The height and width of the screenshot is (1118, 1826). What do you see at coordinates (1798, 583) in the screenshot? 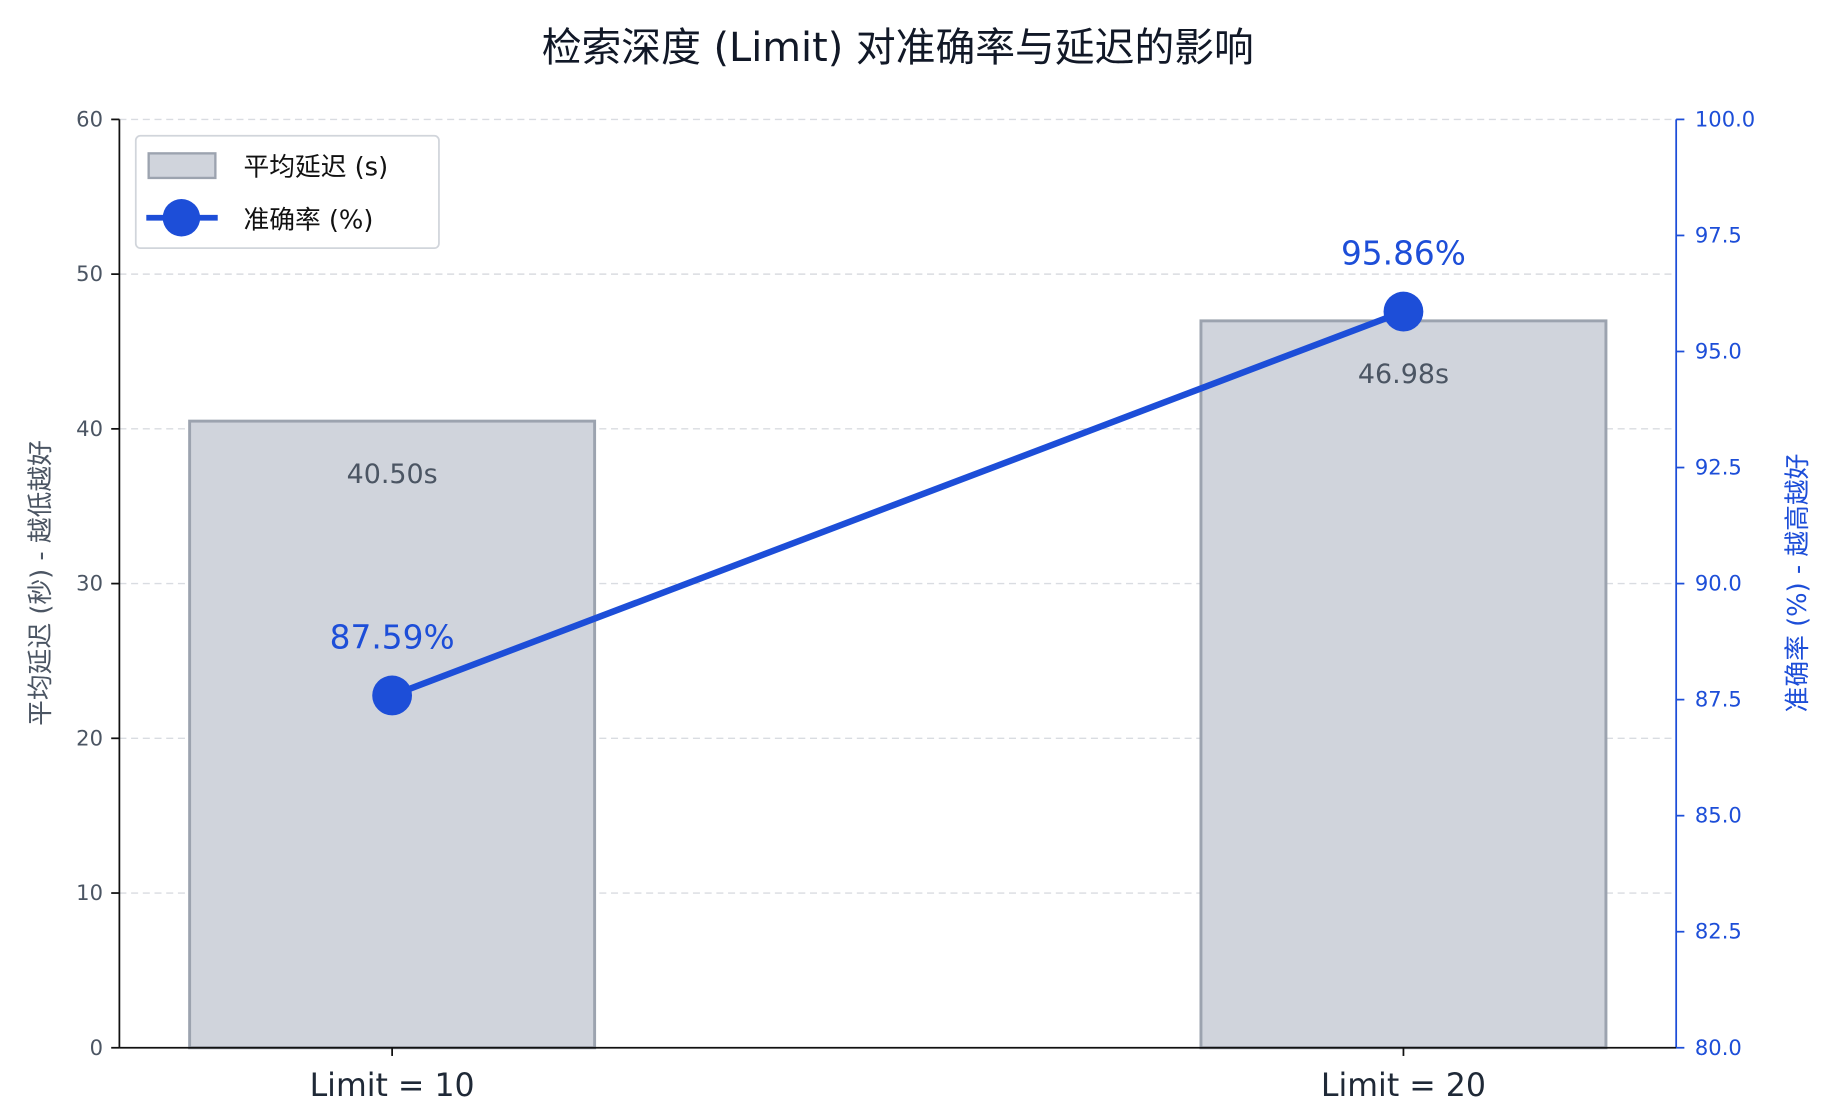
I see `y2-axis-label: 准确率 (%) - 越高越好` at bounding box center [1798, 583].